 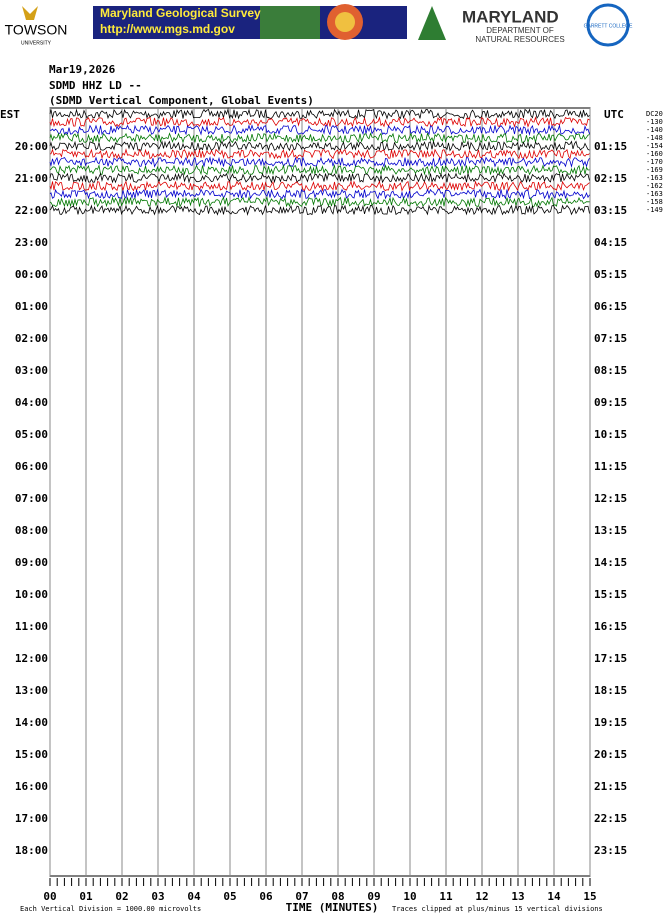 I want to click on left-hour-label: 09:00, so click(x=31, y=562).